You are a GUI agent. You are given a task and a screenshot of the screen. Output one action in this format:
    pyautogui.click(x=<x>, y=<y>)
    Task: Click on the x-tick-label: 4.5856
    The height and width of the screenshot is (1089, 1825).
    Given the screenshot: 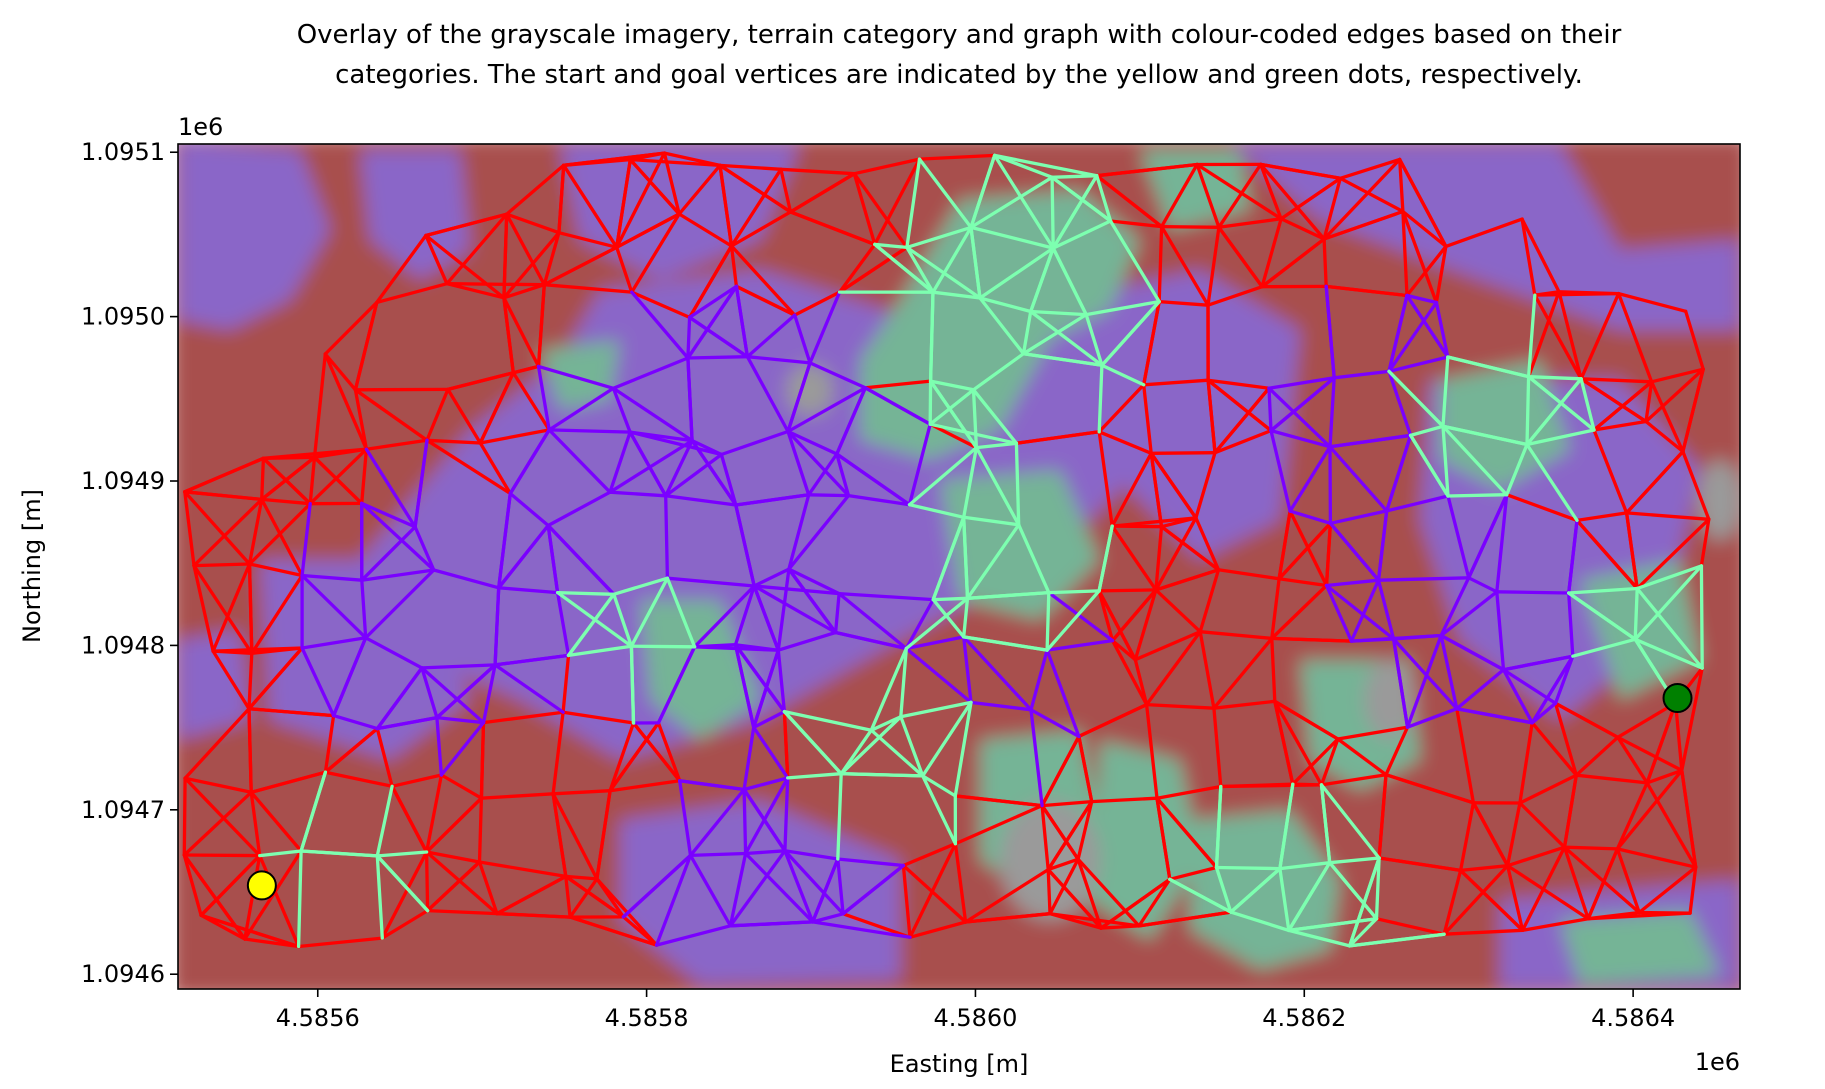 What is the action you would take?
    pyautogui.click(x=318, y=1018)
    